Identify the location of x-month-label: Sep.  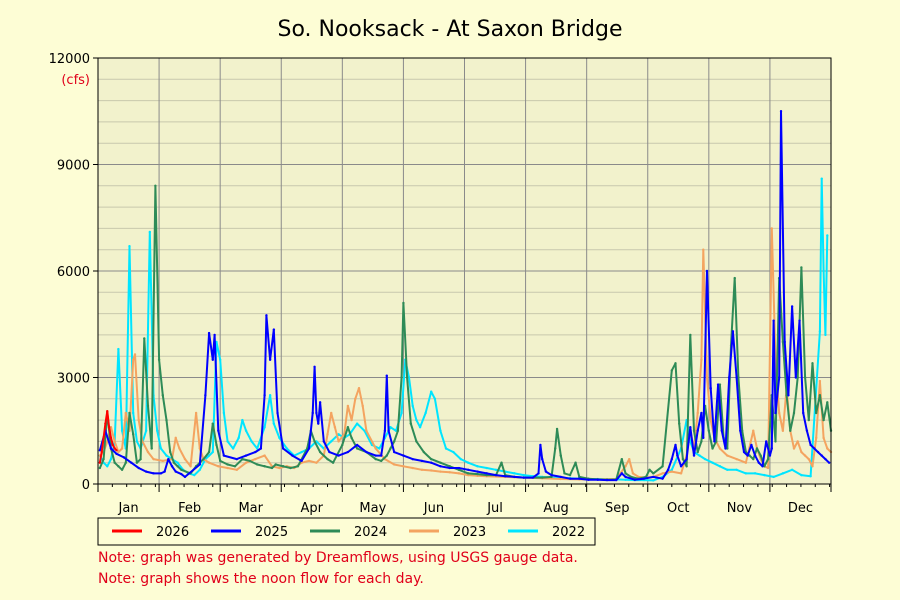
(617, 508).